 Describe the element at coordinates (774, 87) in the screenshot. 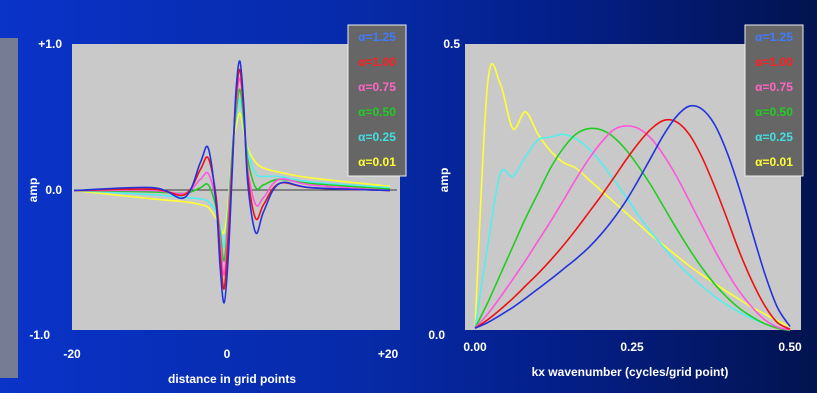

I see `right-legend-item: α=0.75` at that location.